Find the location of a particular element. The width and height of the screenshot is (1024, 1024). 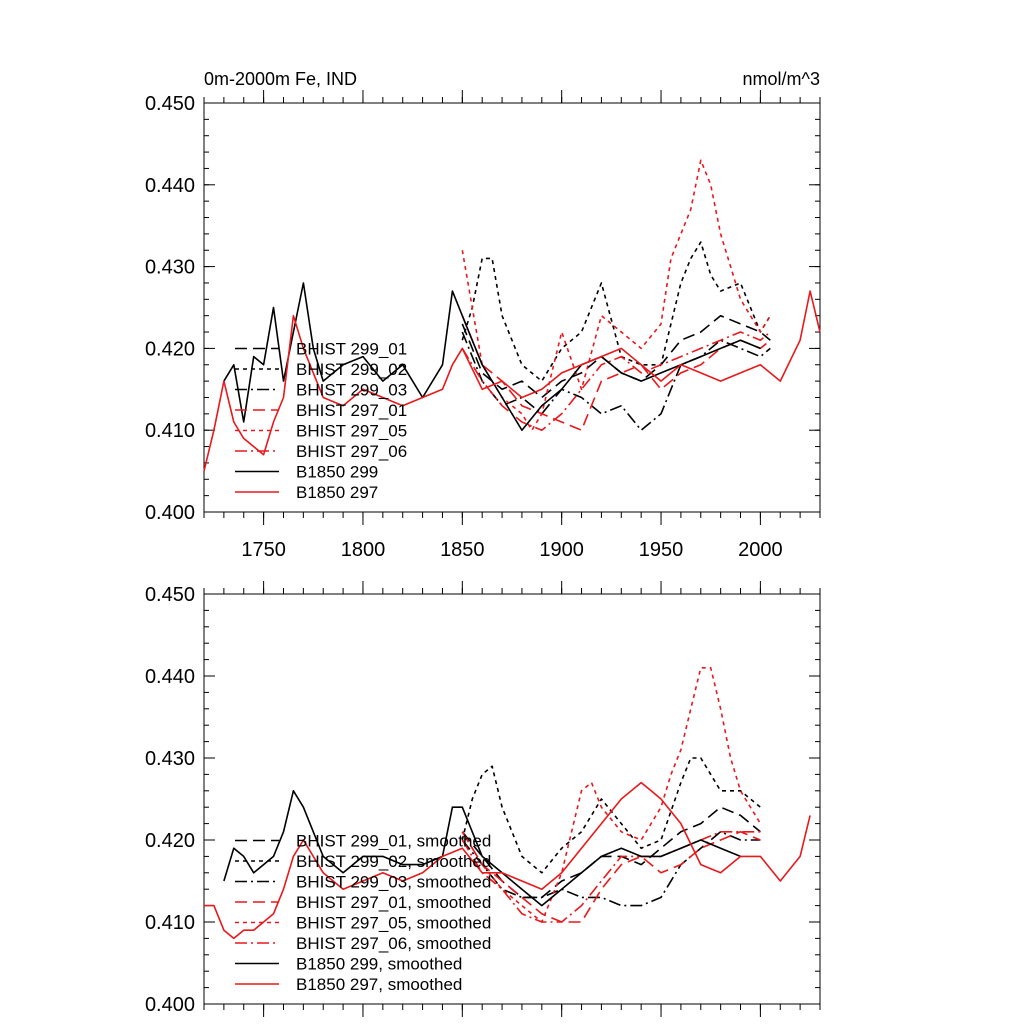

series-line-b1850-297-smoothed is located at coordinates (507, 860).